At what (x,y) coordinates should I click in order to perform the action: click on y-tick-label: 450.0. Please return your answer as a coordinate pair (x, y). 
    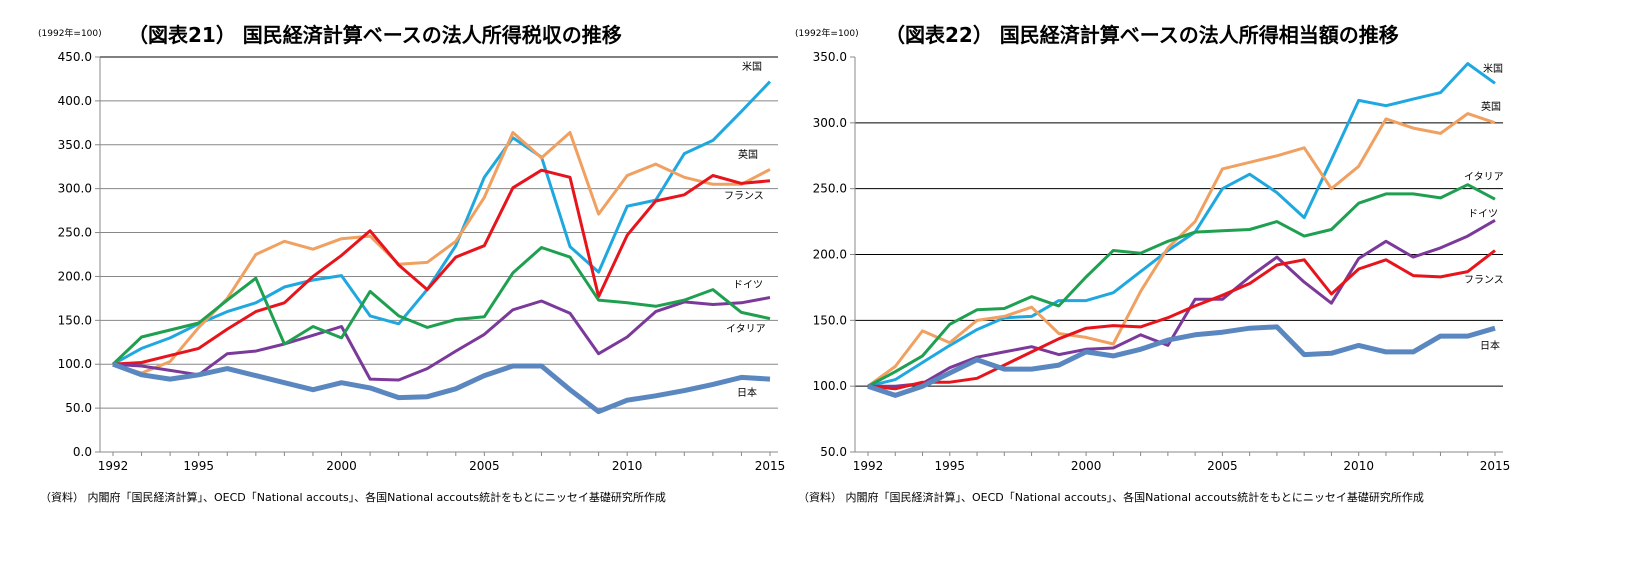
    Looking at the image, I should click on (75, 57).